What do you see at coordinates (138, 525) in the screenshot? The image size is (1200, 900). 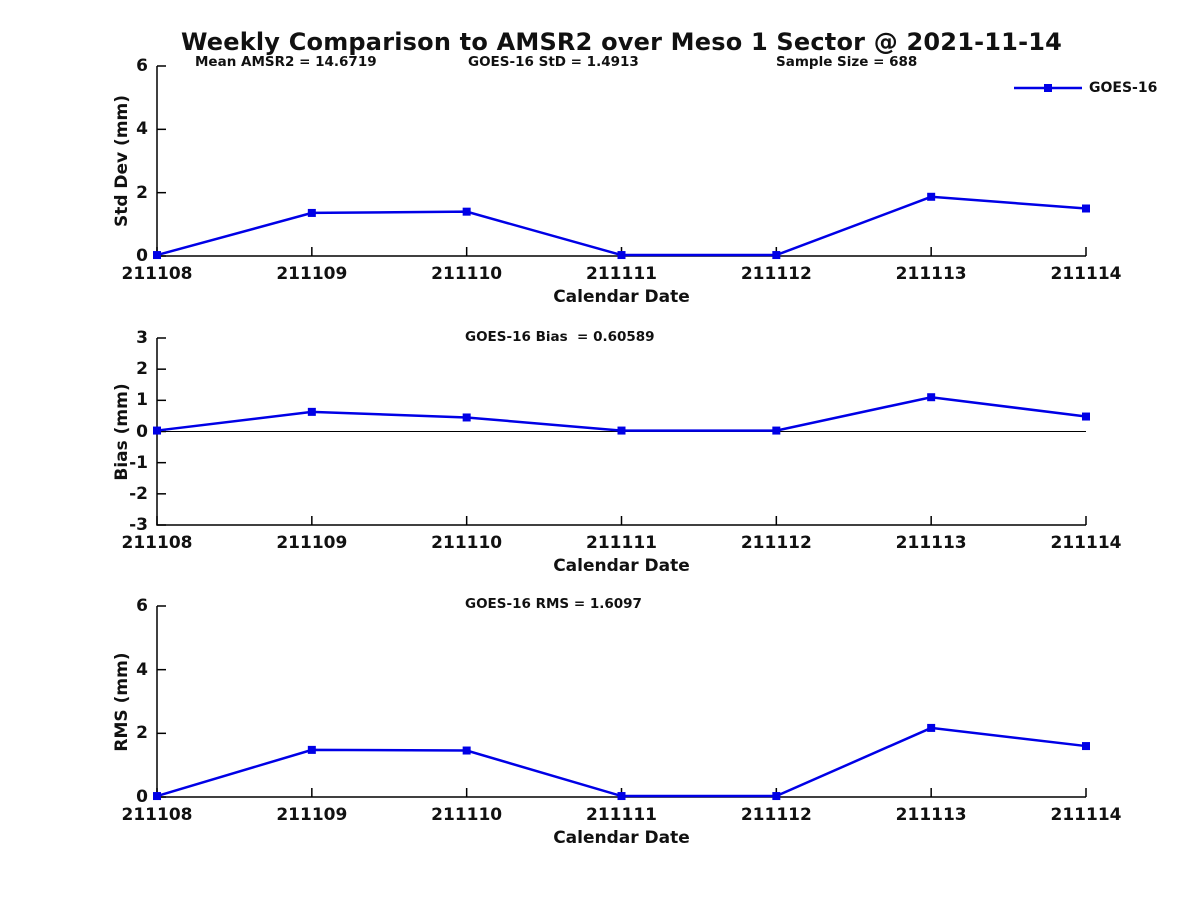 I see `y-tick-label: -3` at bounding box center [138, 525].